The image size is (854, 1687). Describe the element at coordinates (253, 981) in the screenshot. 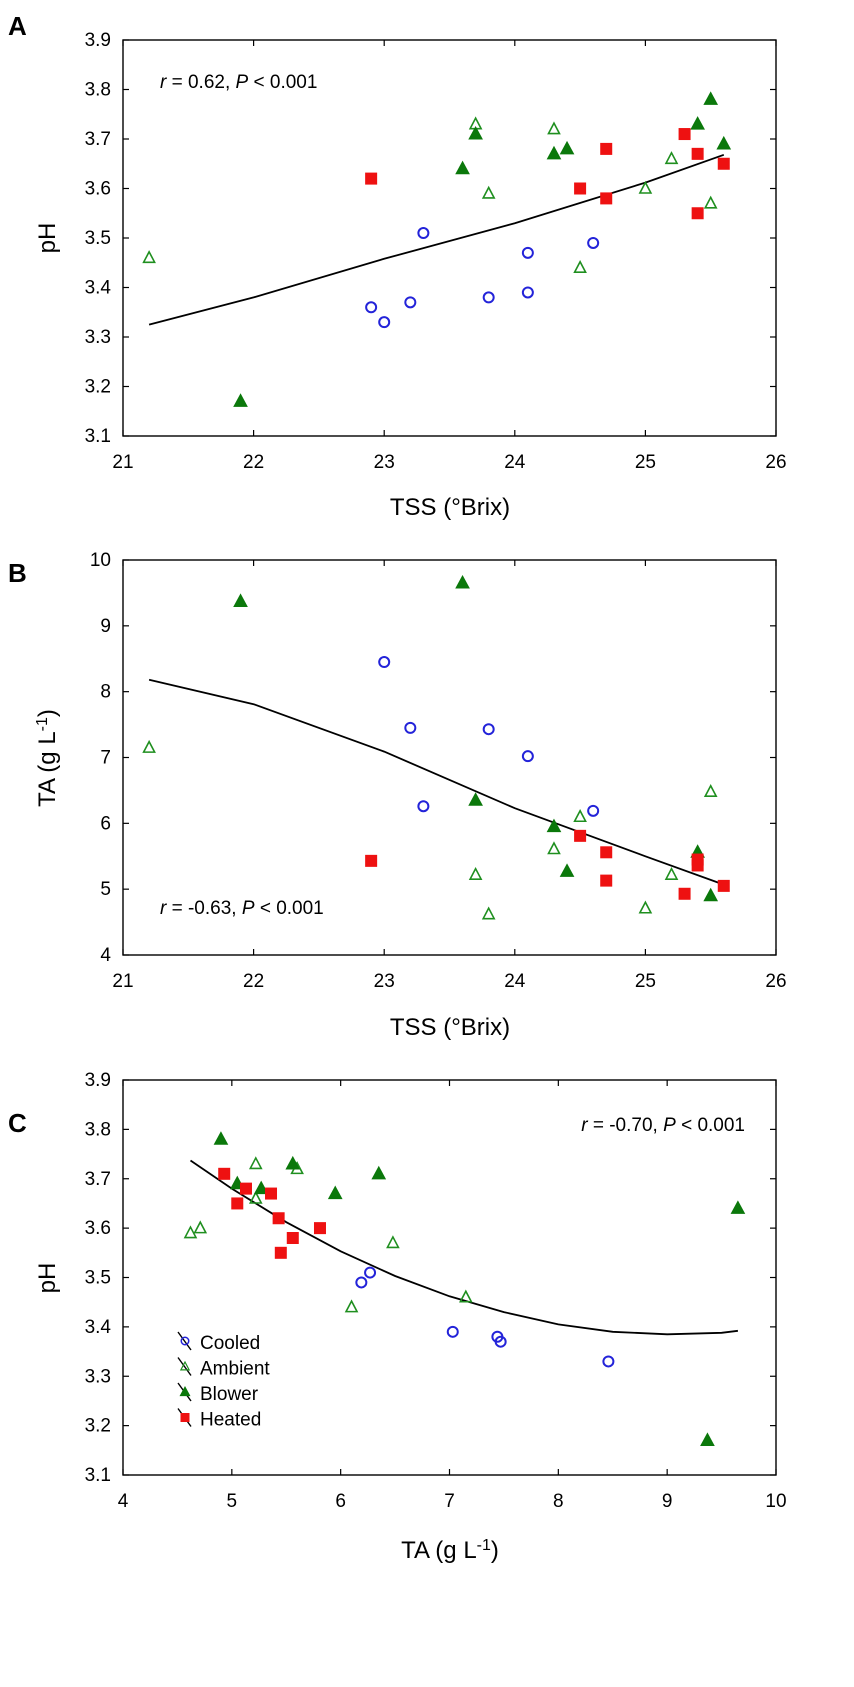

I see `x-tick-label: 22` at that location.